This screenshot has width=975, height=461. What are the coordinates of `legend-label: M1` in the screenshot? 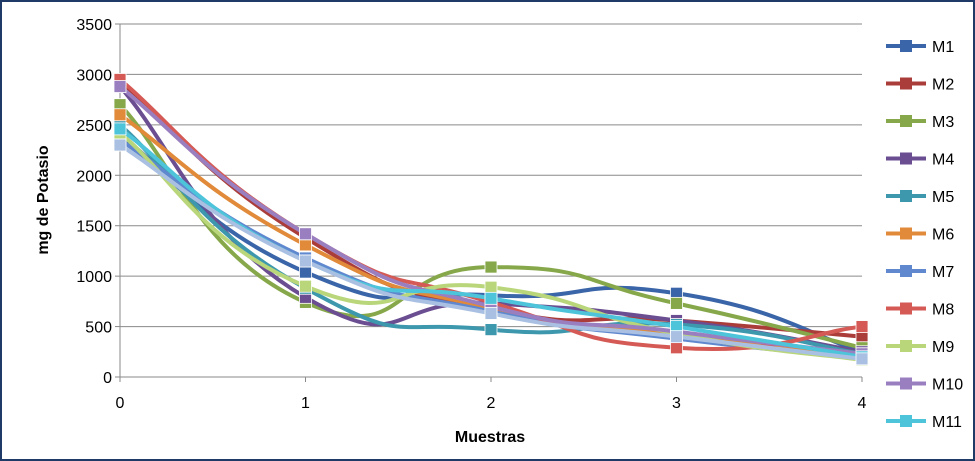 It's located at (943, 47).